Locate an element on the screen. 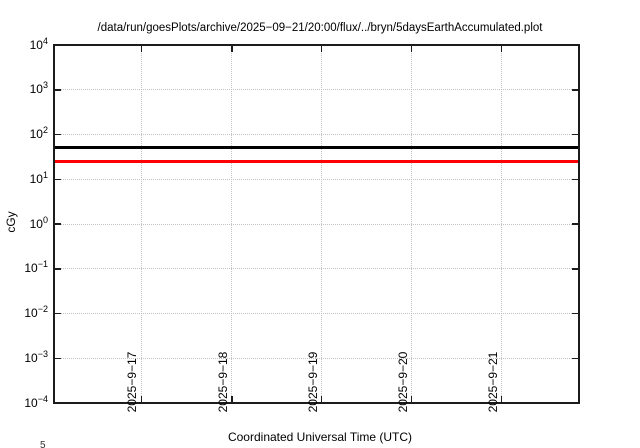 This screenshot has height=448, width=640. x-tick-label: 2025−9−18 is located at coordinates (222, 382).